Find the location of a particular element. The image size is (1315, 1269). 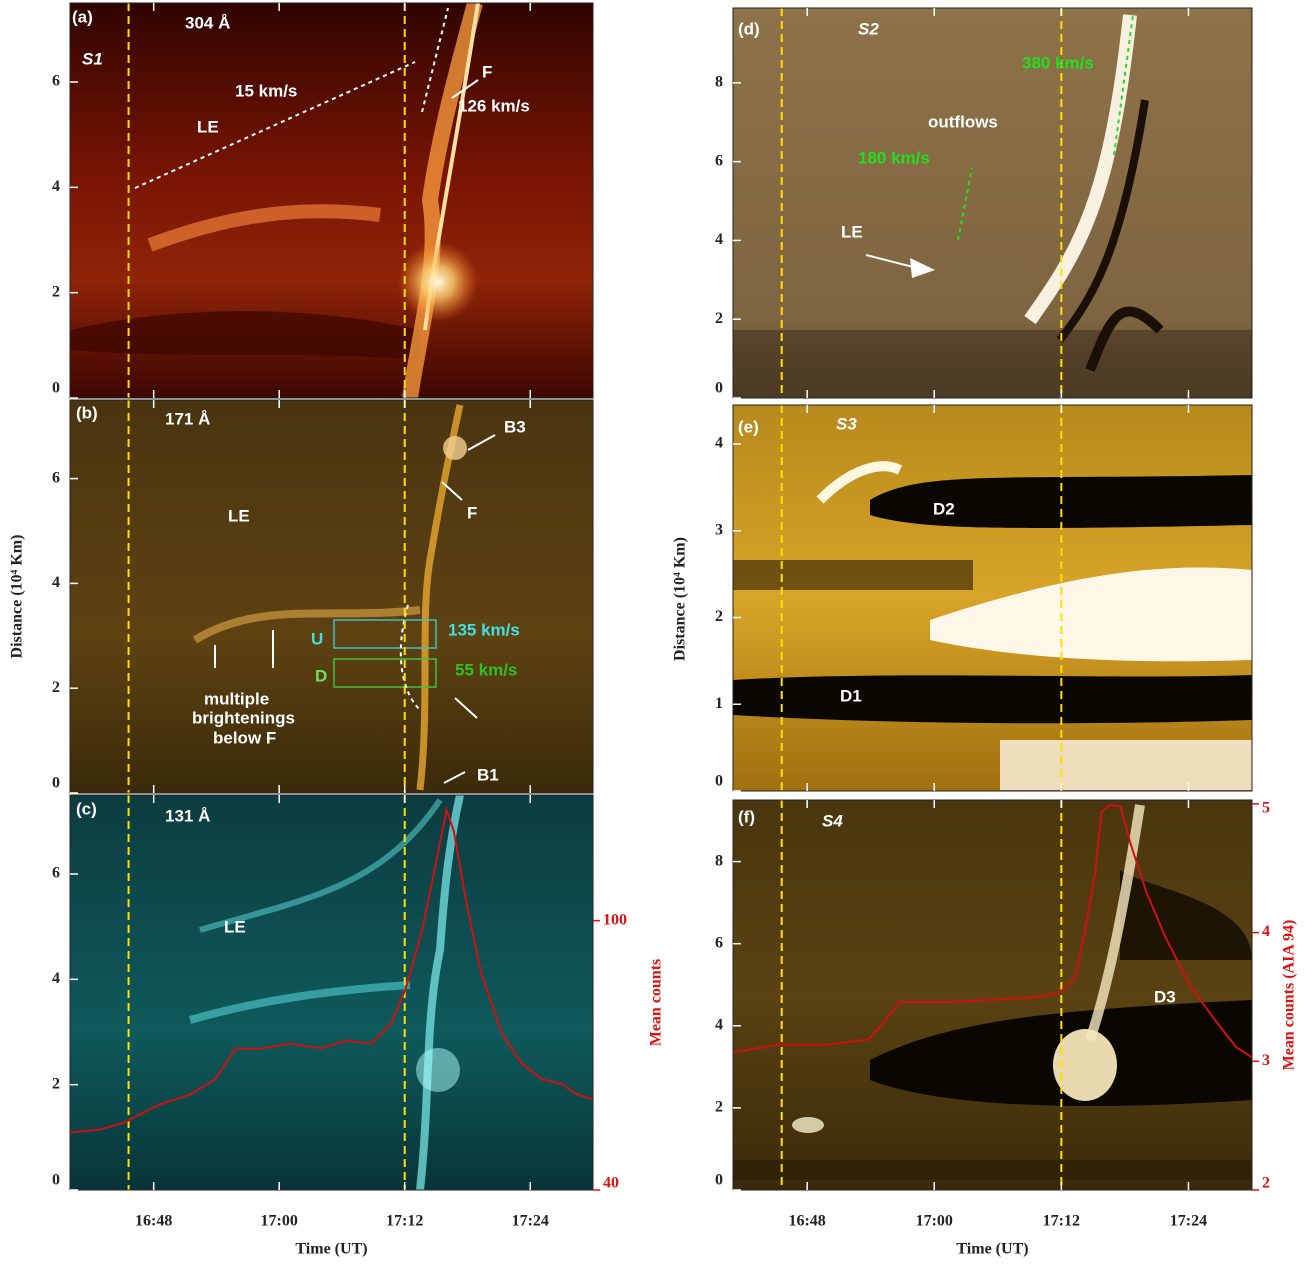

x-tick-label: 17:24 is located at coordinates (530, 1221).